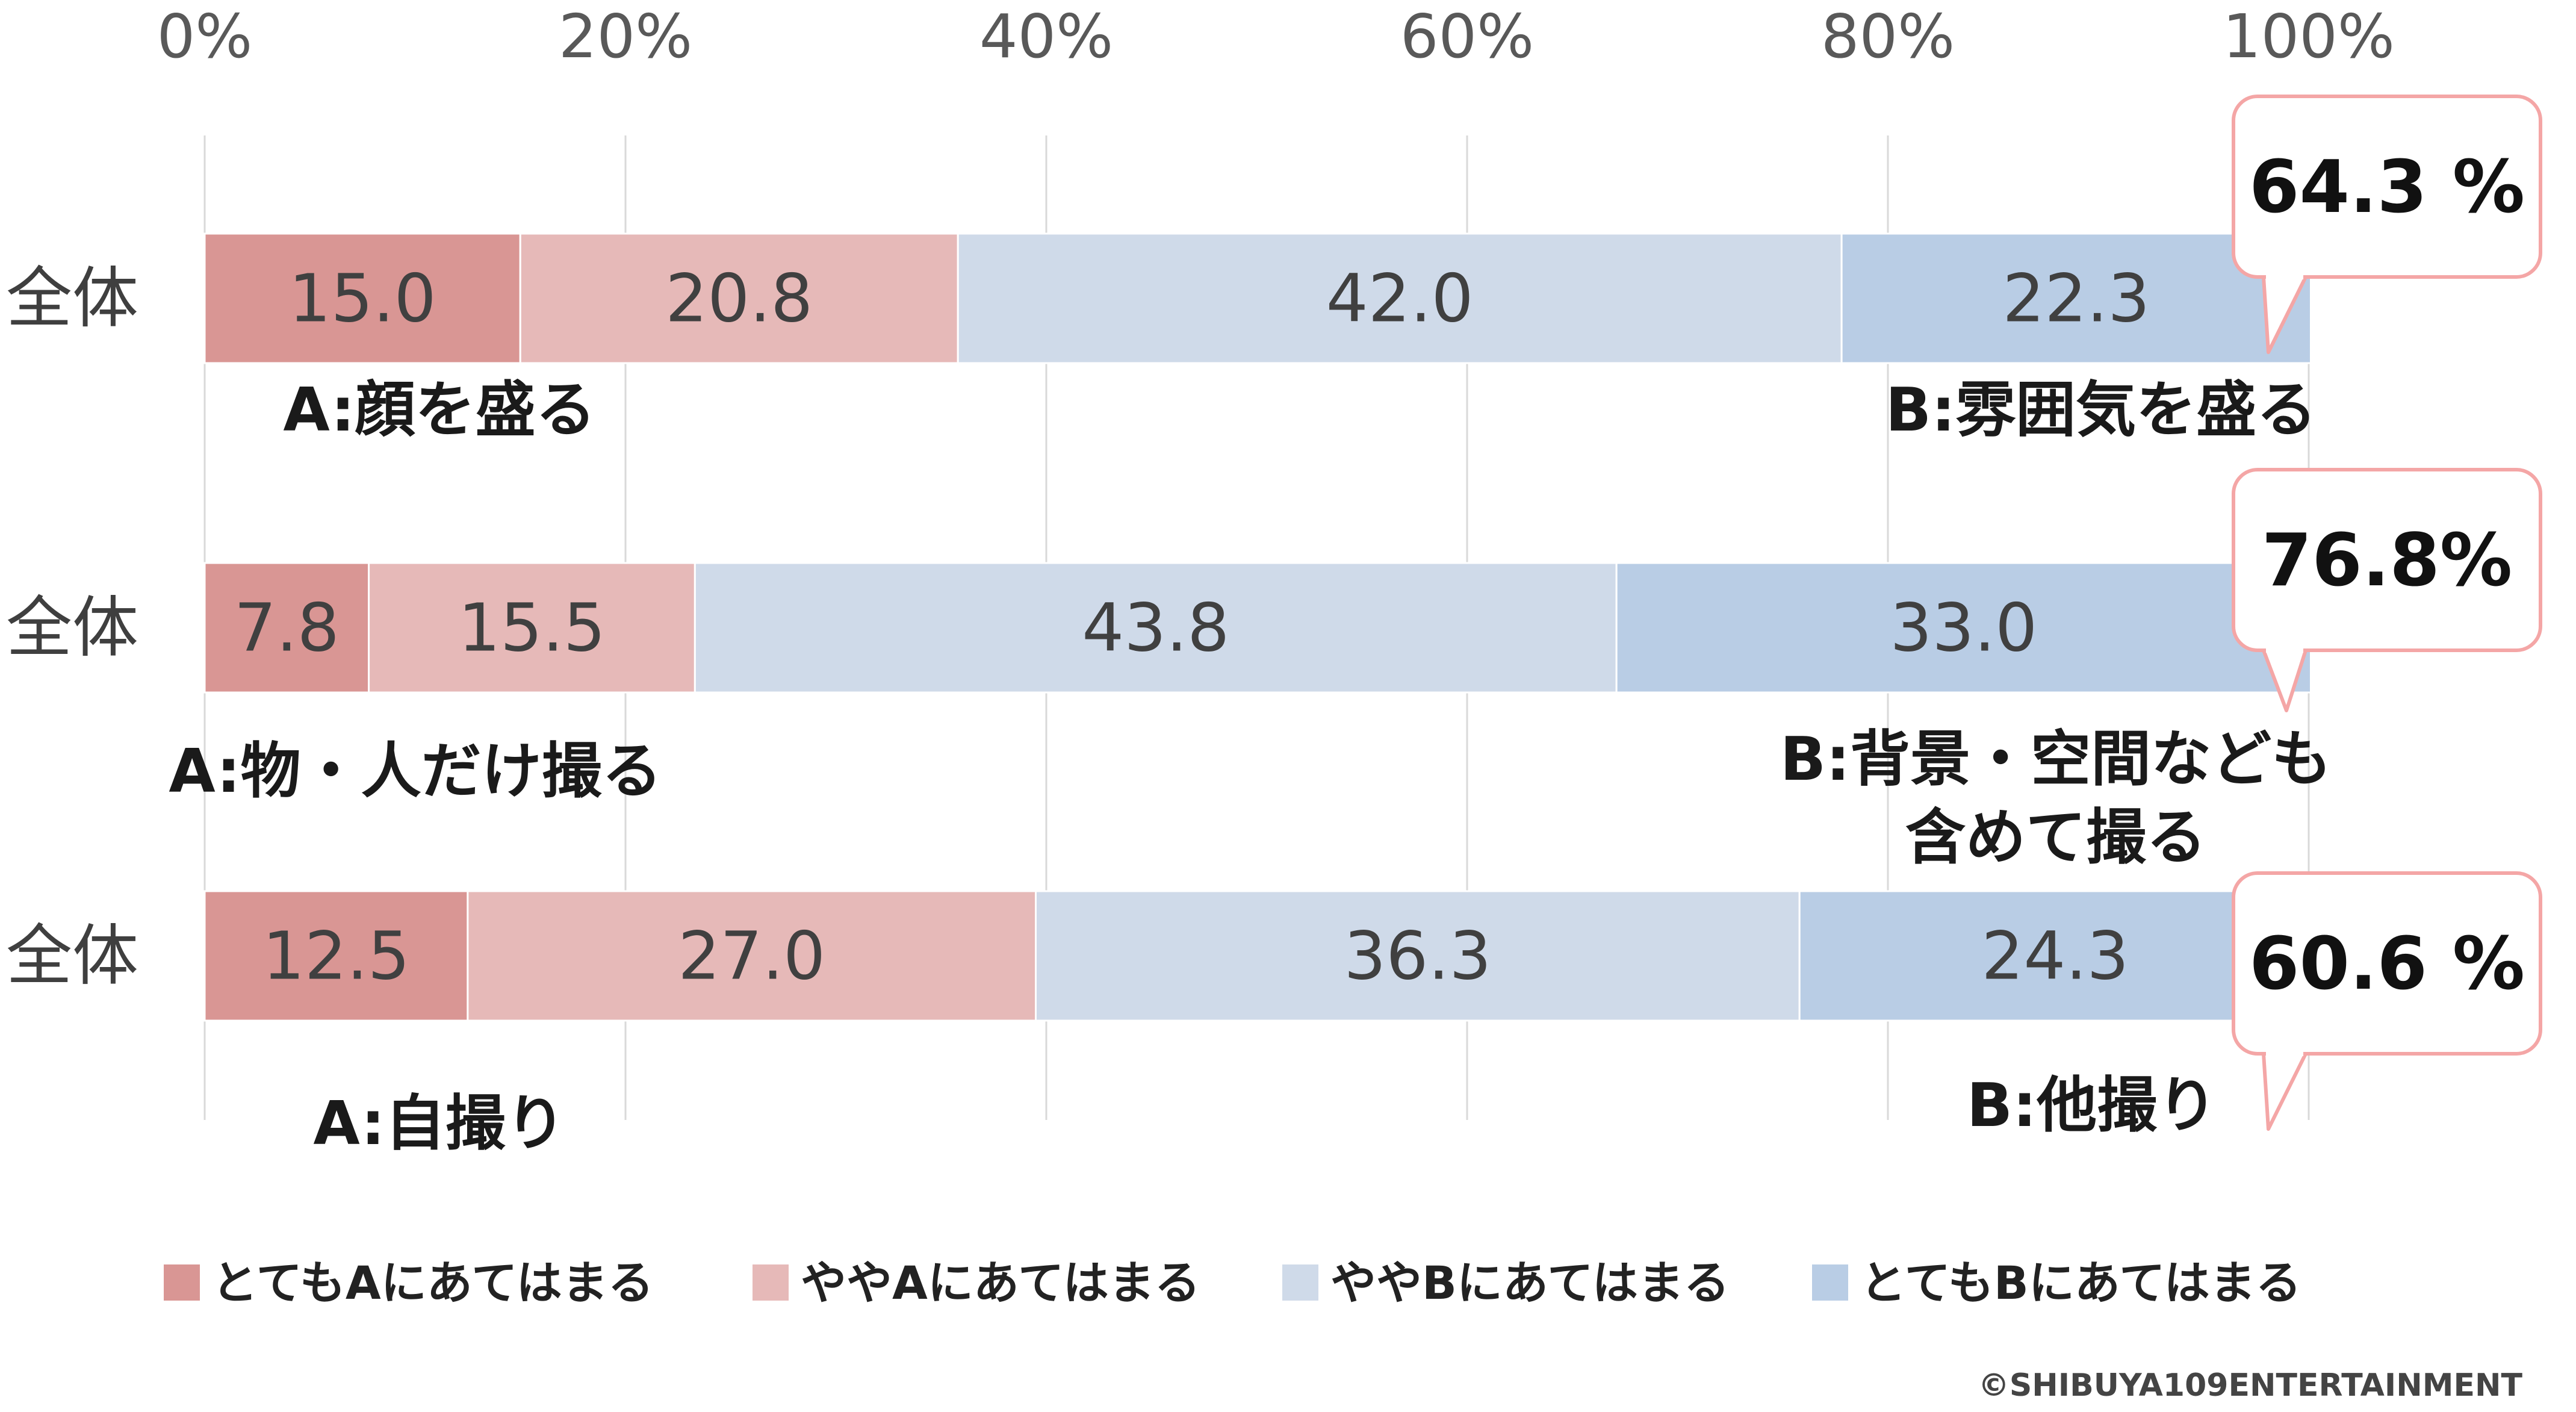 The height and width of the screenshot is (1412, 2576). Describe the element at coordinates (205, 36) in the screenshot. I see `x-tick-label: 0%` at that location.